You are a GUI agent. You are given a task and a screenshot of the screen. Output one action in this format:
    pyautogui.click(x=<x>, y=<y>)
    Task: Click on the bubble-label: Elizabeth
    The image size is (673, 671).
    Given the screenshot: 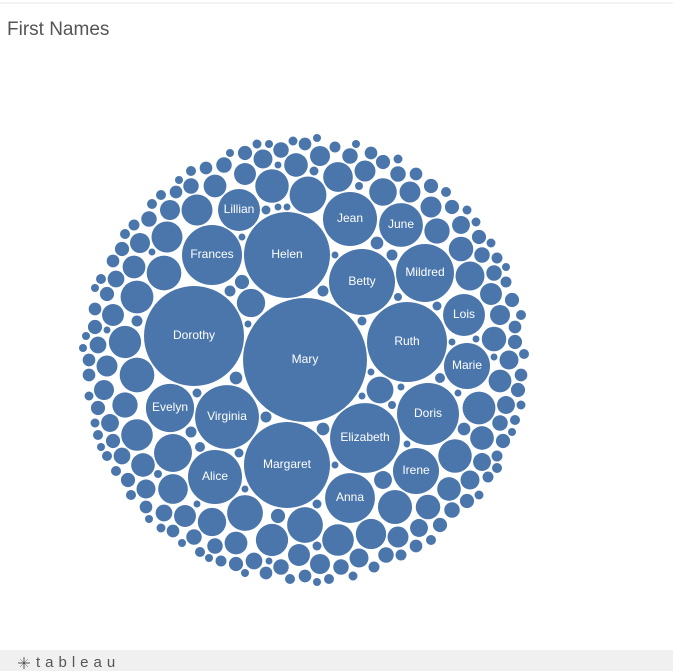 What is the action you would take?
    pyautogui.click(x=364, y=437)
    